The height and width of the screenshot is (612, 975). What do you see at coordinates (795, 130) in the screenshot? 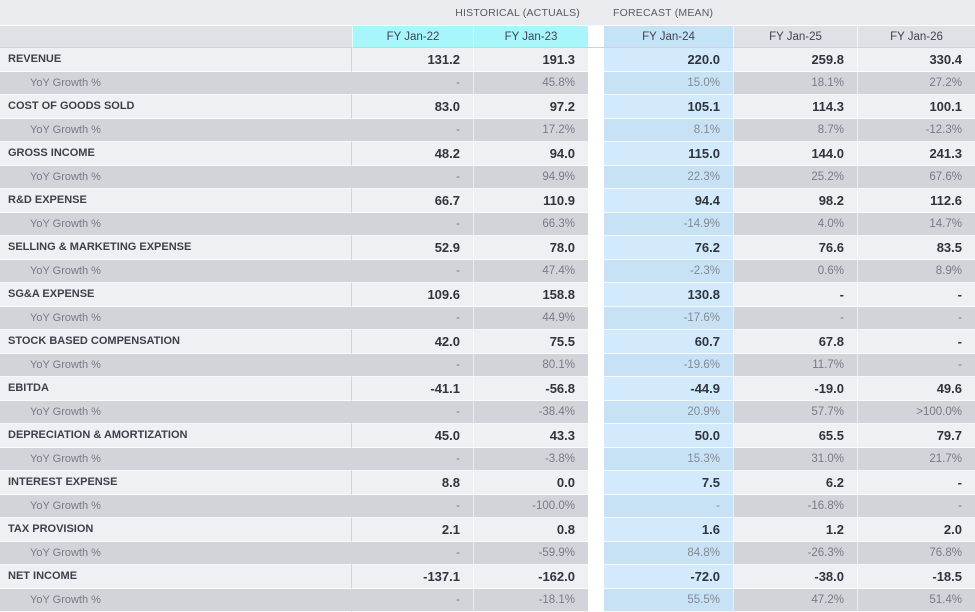
I see `cell-fy-jan-25: 8.7%` at bounding box center [795, 130].